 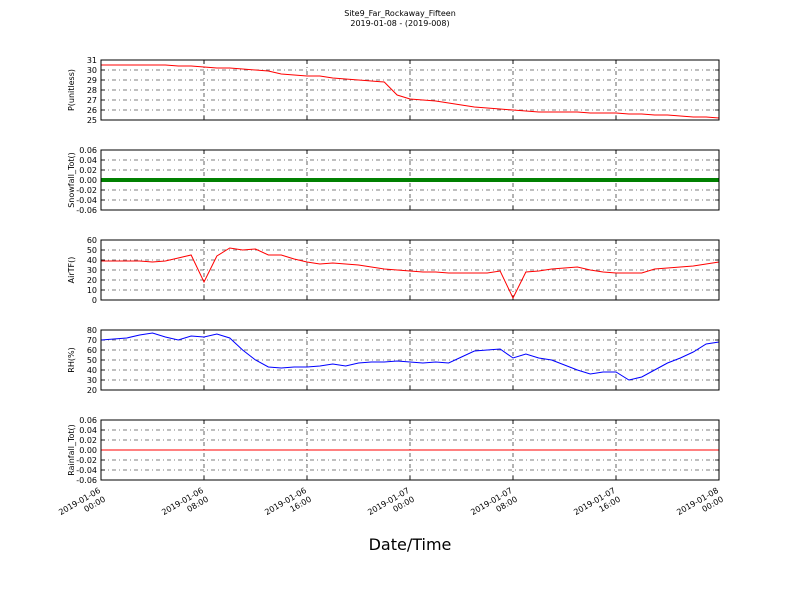 What do you see at coordinates (82, 506) in the screenshot?
I see `x-tick-label: 2019-01-0600:00` at bounding box center [82, 506].